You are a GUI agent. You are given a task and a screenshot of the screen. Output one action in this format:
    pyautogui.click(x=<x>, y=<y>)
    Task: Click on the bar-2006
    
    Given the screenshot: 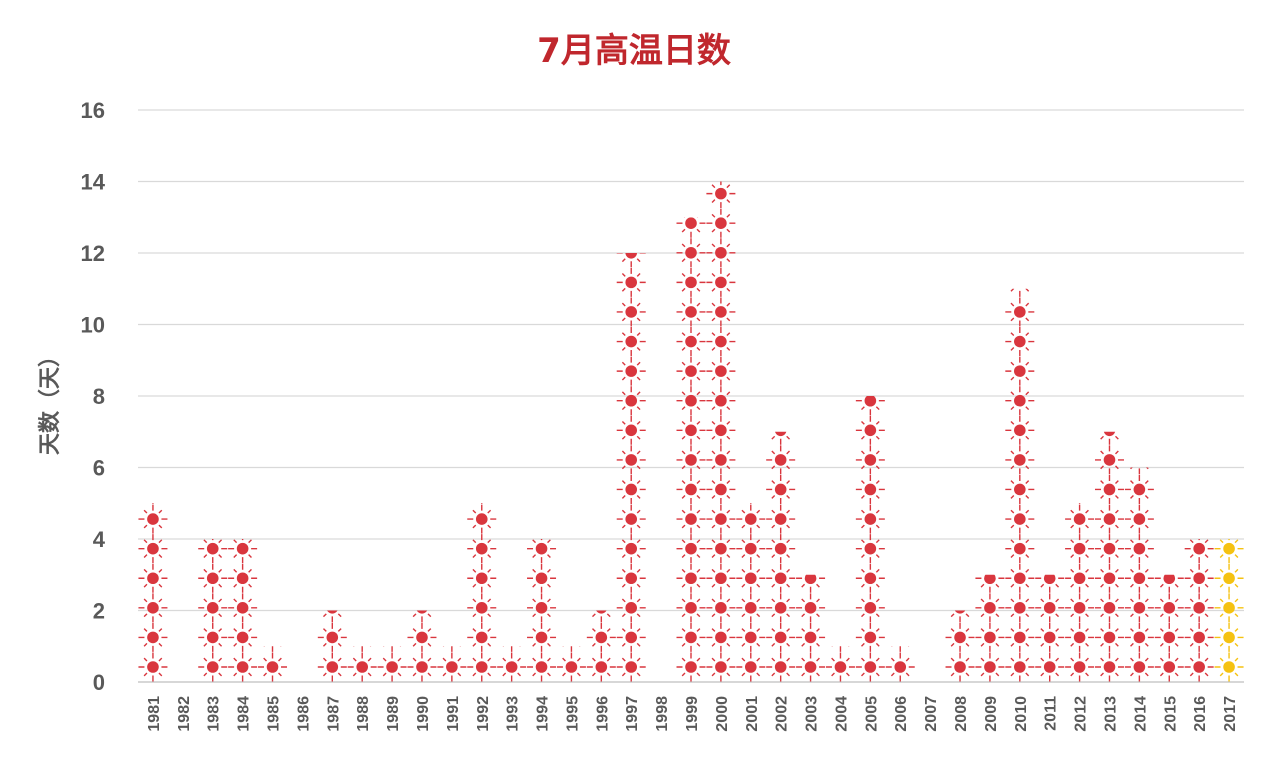 What is the action you would take?
    pyautogui.click(x=900, y=664)
    